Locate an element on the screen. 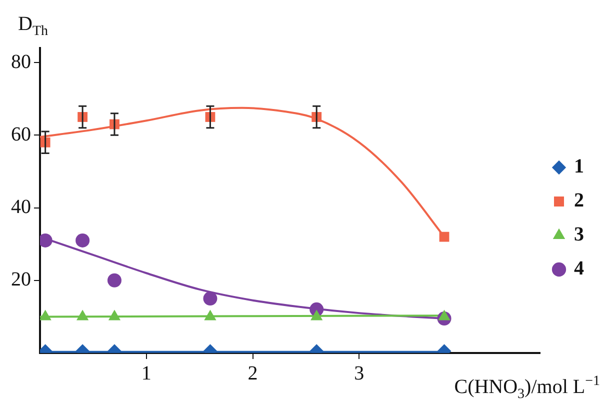  legend-label: 2 is located at coordinates (579, 201).